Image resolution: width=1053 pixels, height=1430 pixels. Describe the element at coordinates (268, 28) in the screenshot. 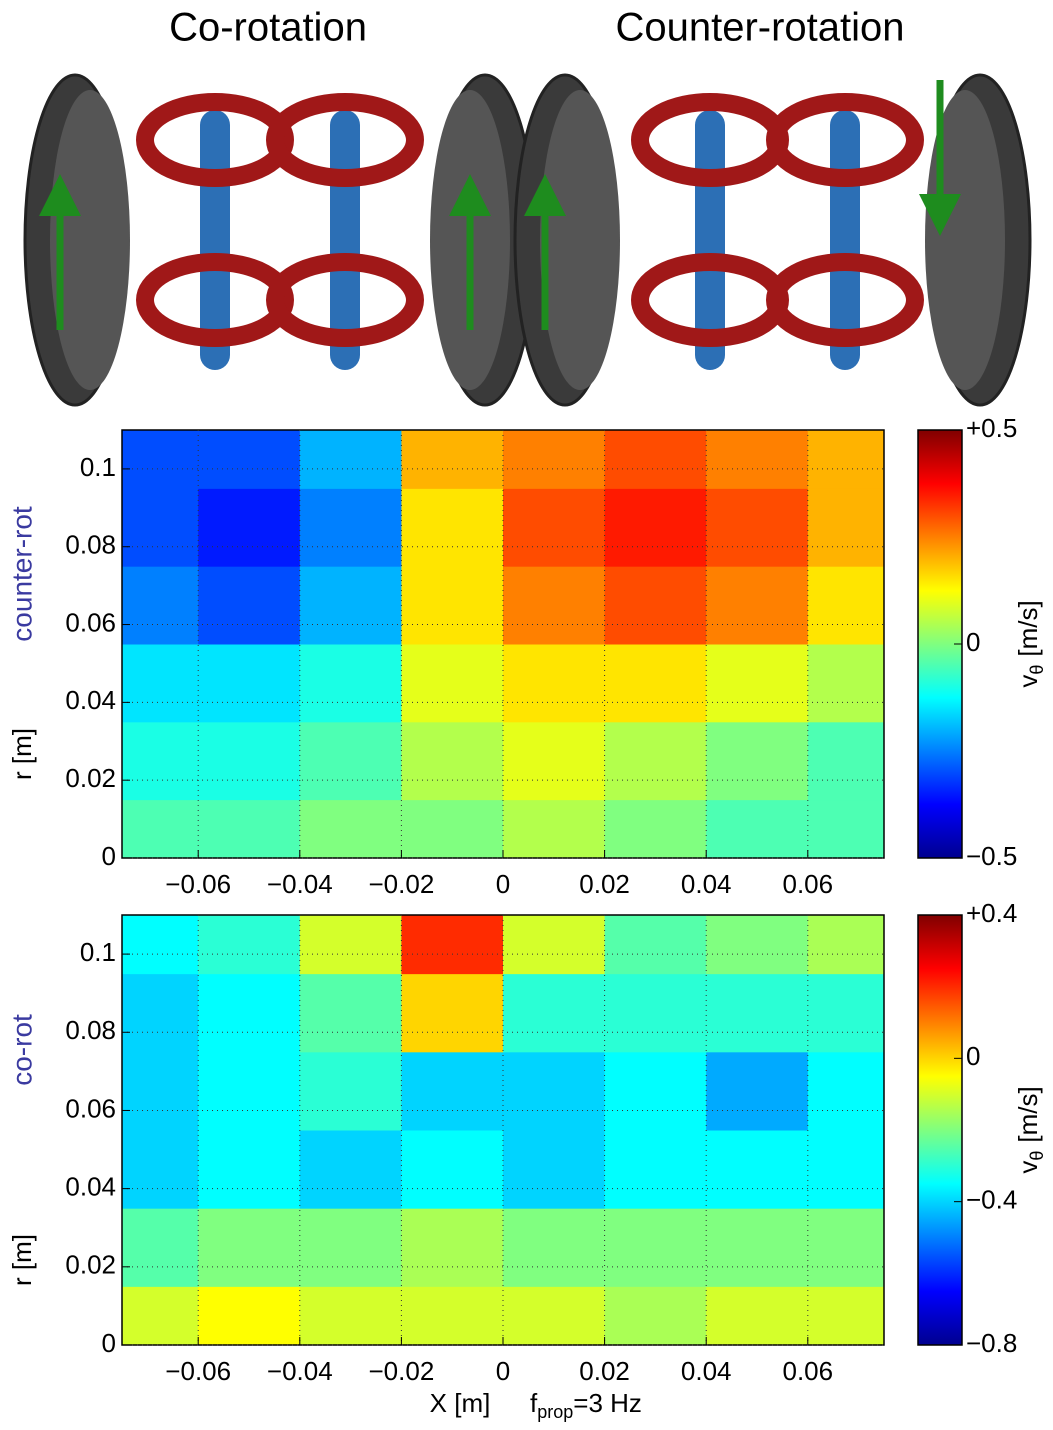

I see `illustration-label: Co-rotation` at that location.